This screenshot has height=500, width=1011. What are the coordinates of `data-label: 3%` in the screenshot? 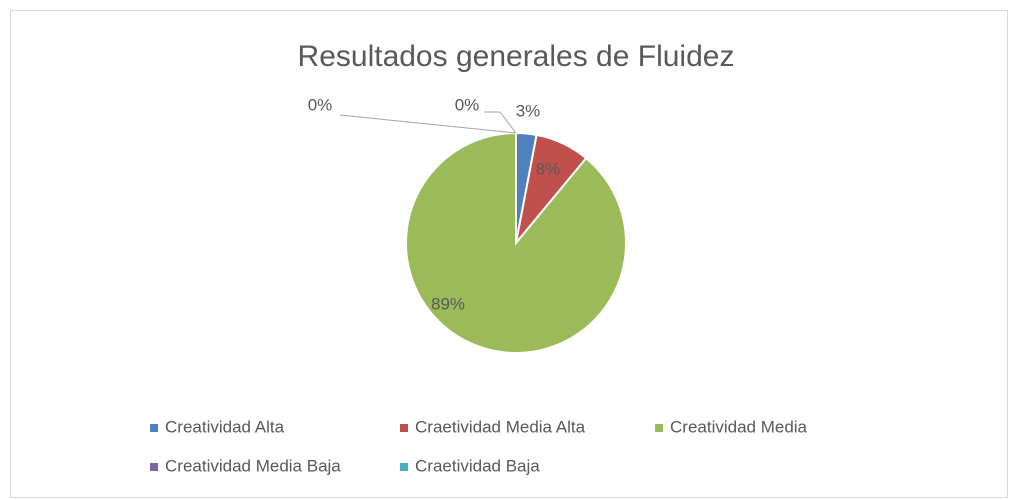 It's located at (528, 110).